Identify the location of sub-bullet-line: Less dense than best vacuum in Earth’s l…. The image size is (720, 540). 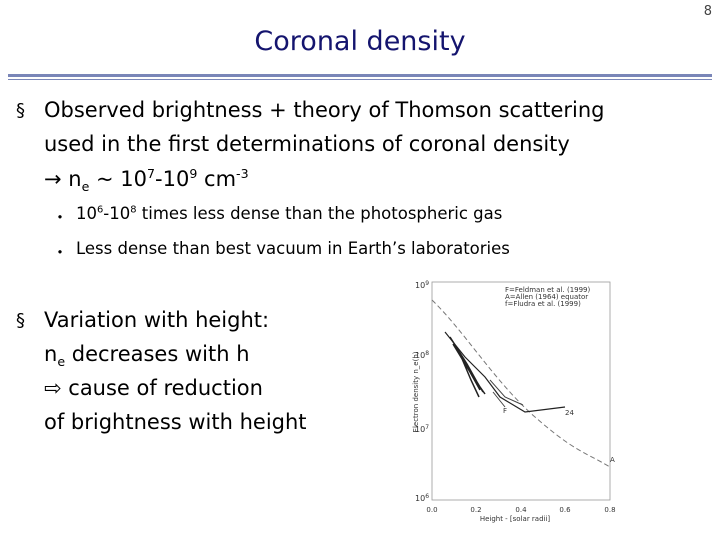
(293, 248).